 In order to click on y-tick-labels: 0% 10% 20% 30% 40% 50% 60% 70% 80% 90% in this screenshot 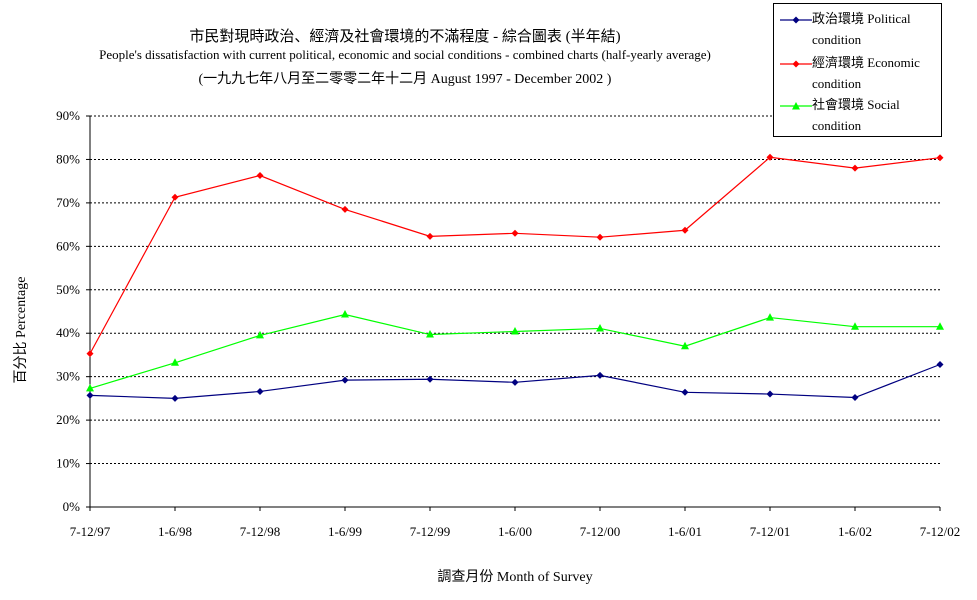, I will do `click(68, 311)`.